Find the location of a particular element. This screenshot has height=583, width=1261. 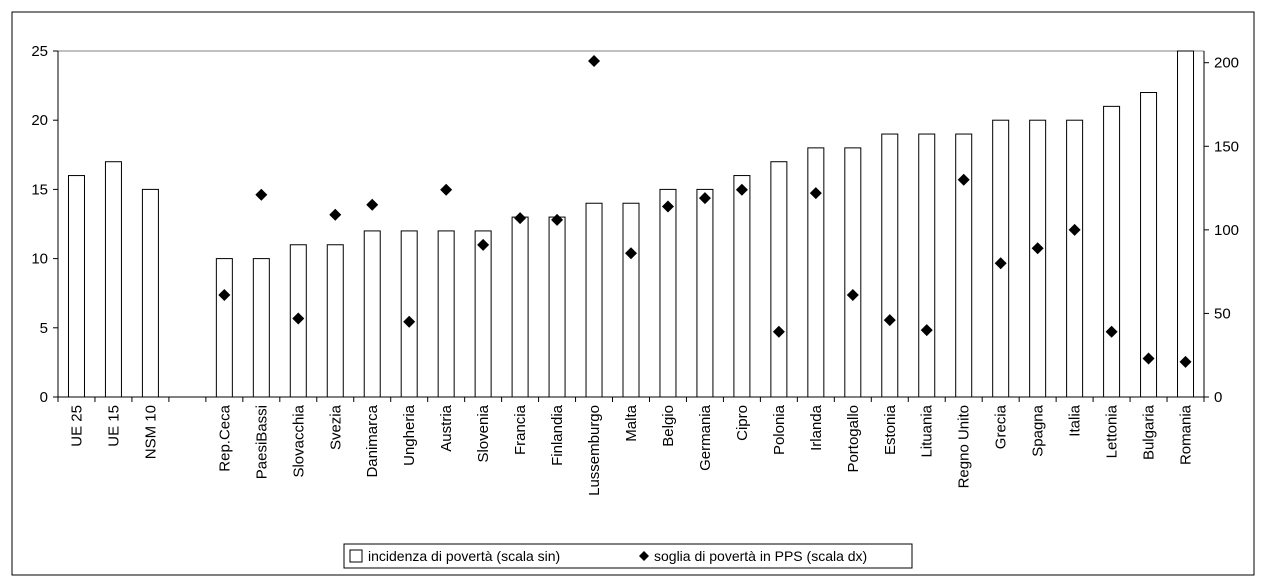

bar-slovenia is located at coordinates (483, 314).